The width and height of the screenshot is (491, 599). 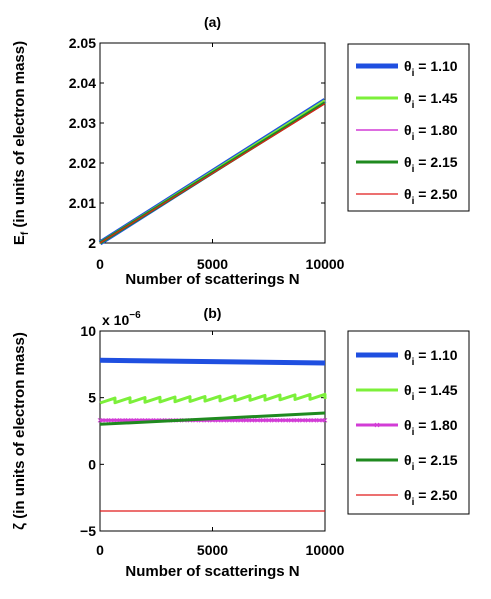 What do you see at coordinates (92, 464) in the screenshot?
I see `y-tick-label: 0` at bounding box center [92, 464].